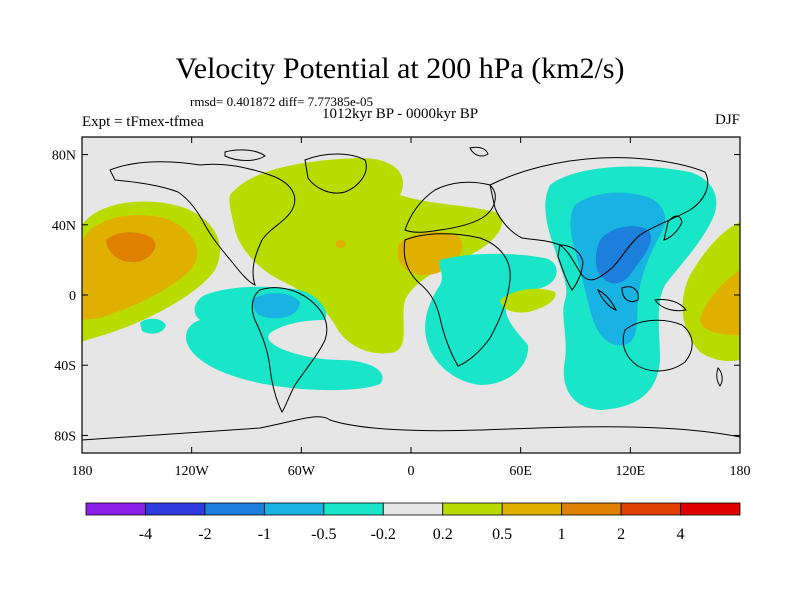 This screenshot has height=600, width=800. What do you see at coordinates (657, 345) in the screenshot?
I see `coastline-australia` at bounding box center [657, 345].